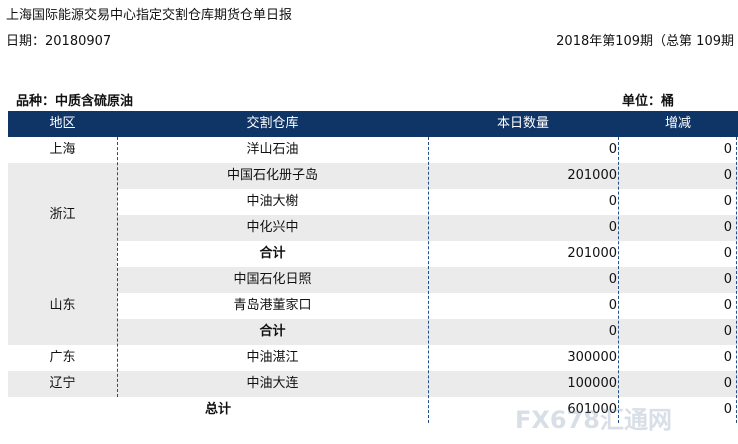  I want to click on quantity: 601000, so click(523, 410).